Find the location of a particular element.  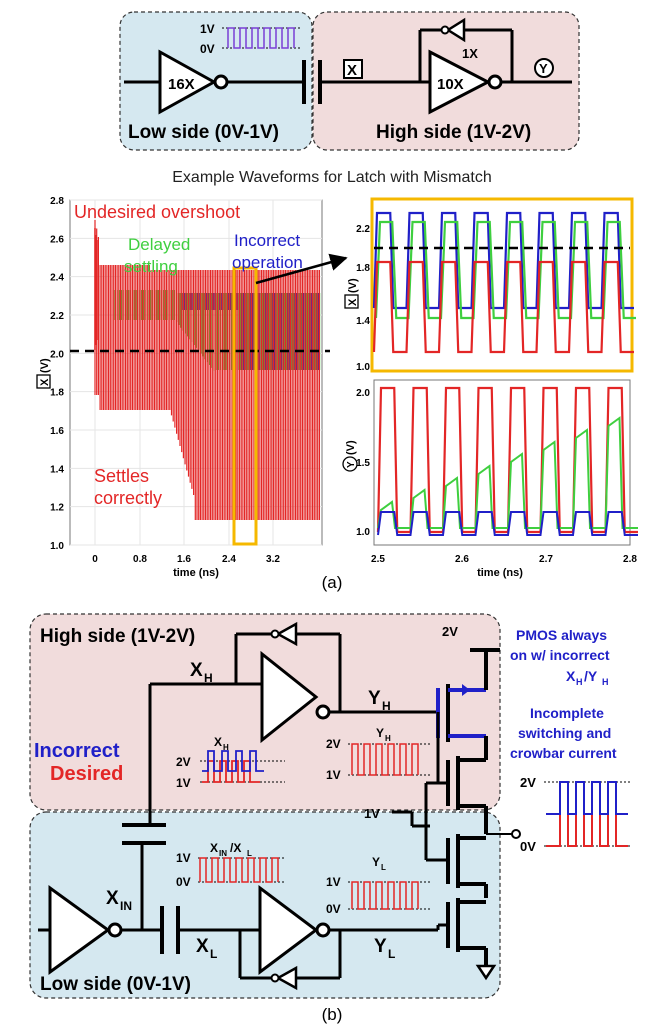

label-xl-sub: L is located at coordinates (213, 954).